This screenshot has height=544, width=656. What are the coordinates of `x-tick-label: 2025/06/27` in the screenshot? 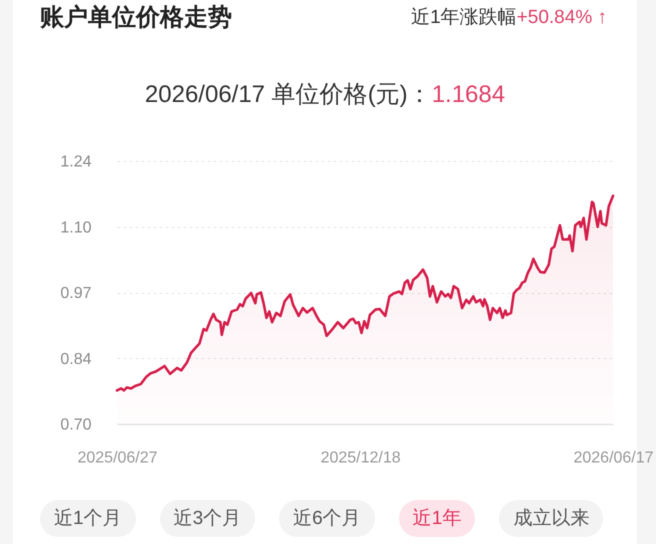 It's located at (117, 458).